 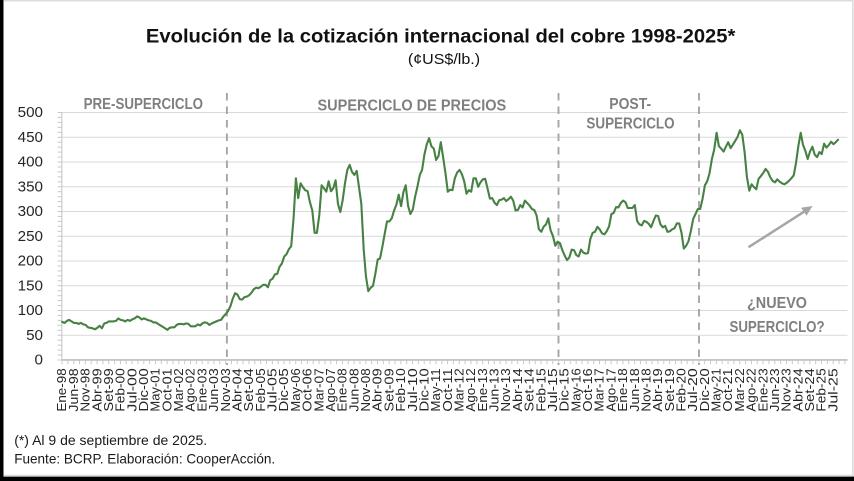 What do you see at coordinates (214, 389) in the screenshot?
I see `svg-text: Jun-03` at bounding box center [214, 389].